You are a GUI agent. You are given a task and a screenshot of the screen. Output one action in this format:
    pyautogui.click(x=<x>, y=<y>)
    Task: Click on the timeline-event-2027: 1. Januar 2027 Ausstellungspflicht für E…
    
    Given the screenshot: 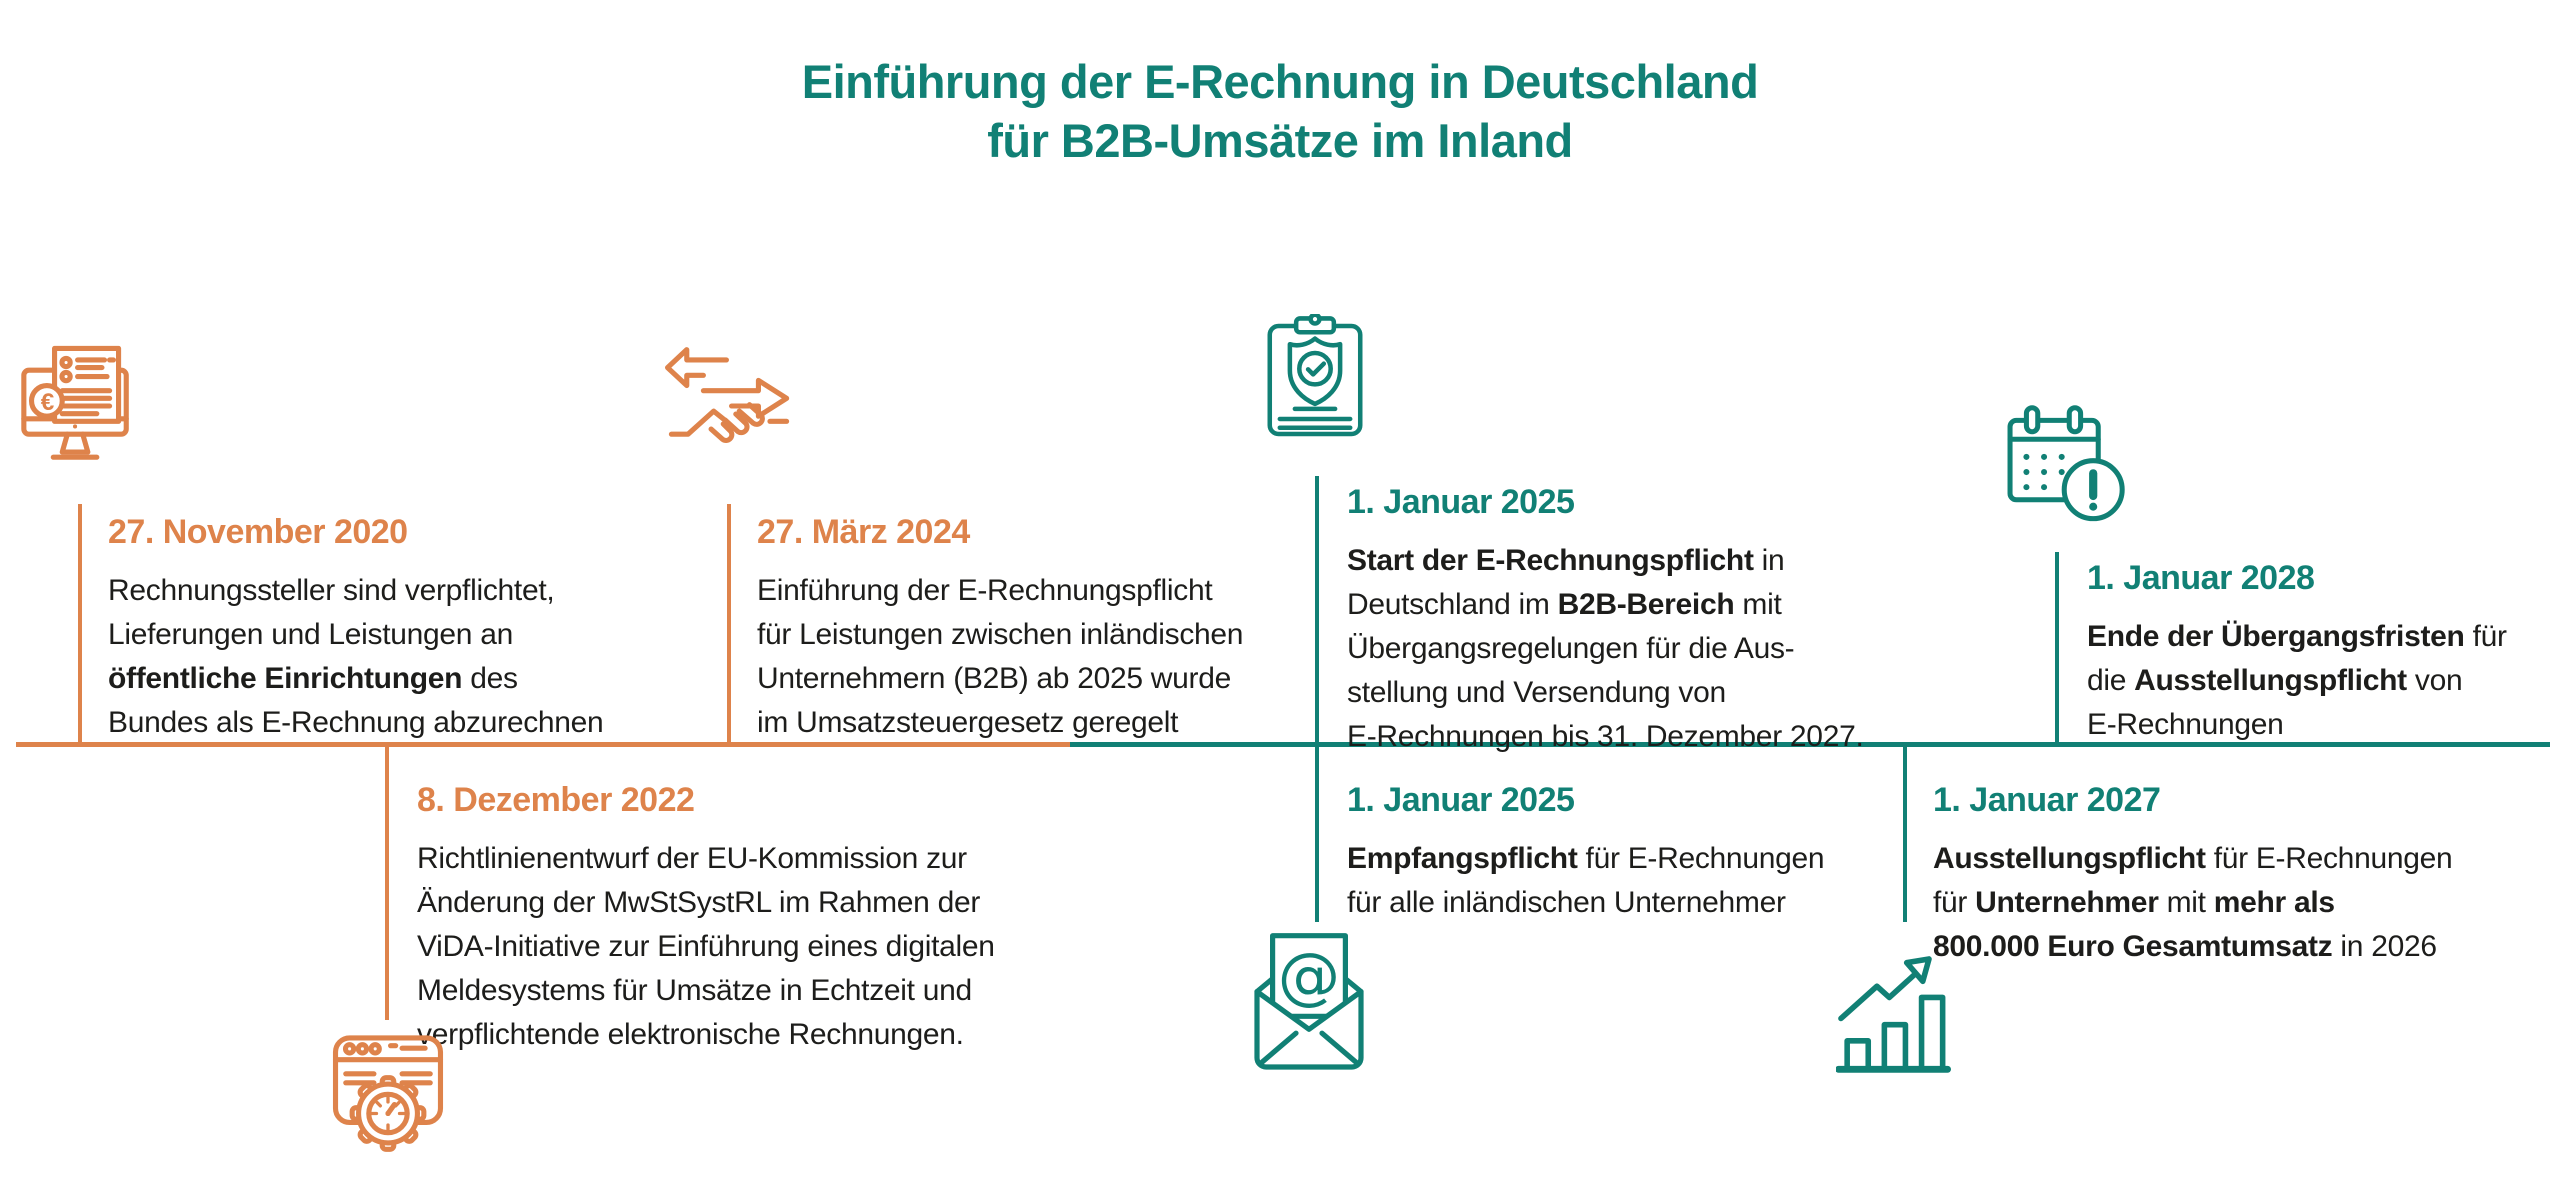 What is the action you would take?
    pyautogui.click(x=2193, y=874)
    